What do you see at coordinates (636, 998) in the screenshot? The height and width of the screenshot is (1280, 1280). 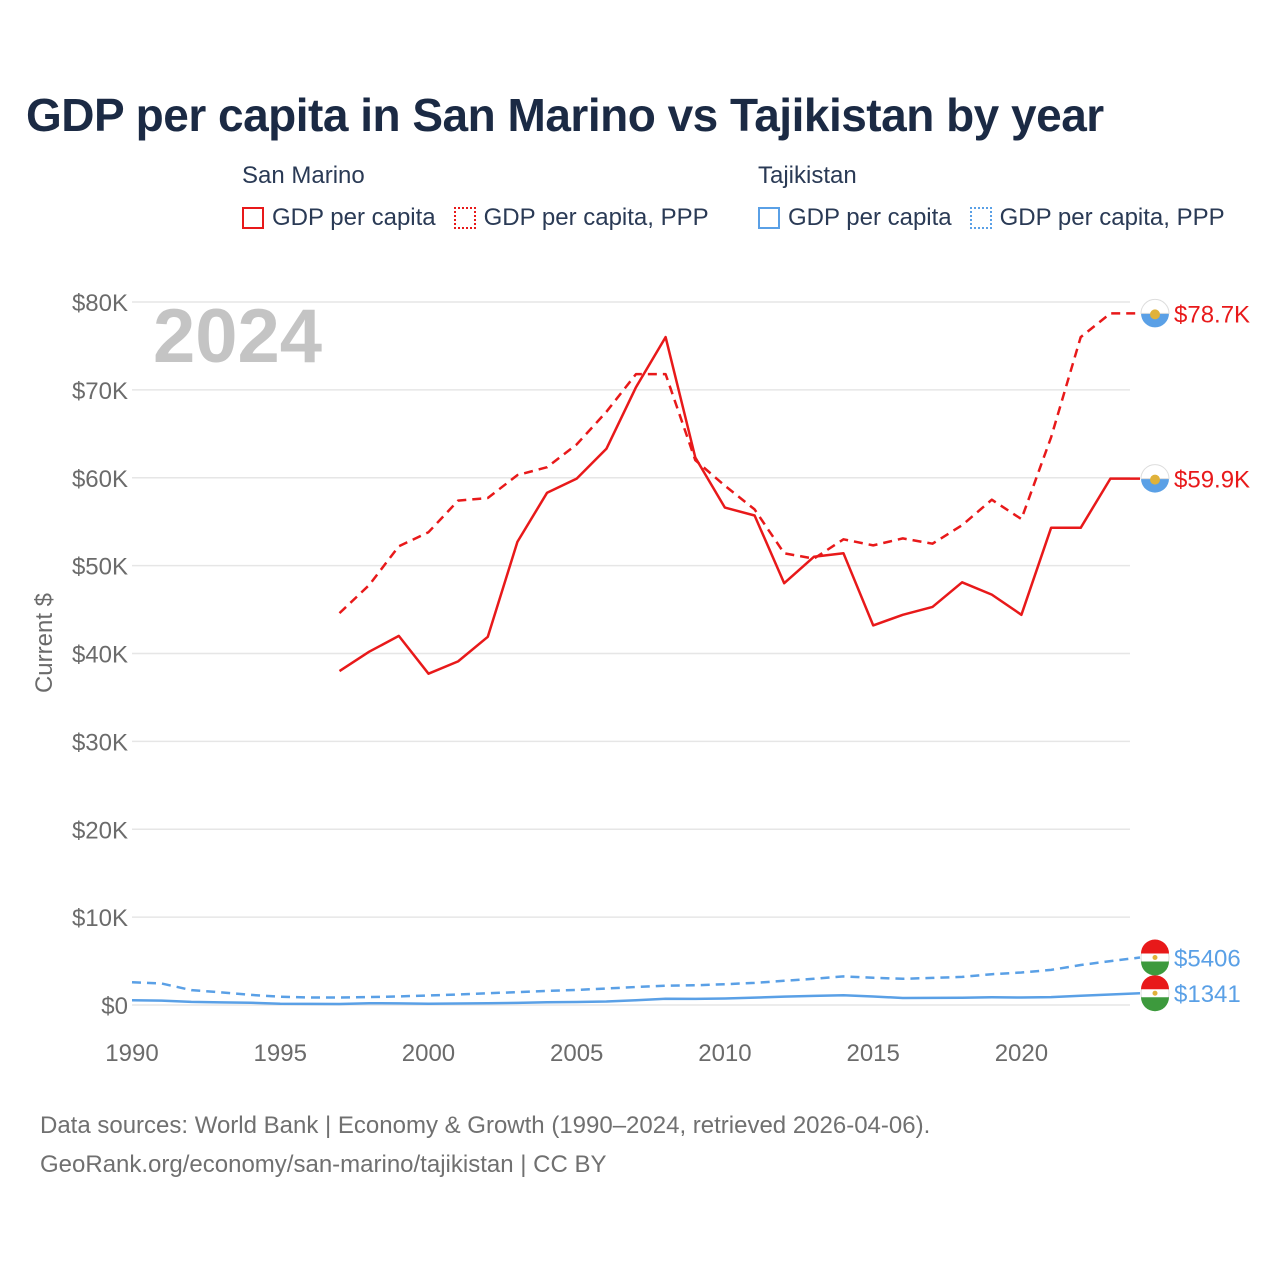 I see `series-line-tajikistan-gdp-per-capita` at bounding box center [636, 998].